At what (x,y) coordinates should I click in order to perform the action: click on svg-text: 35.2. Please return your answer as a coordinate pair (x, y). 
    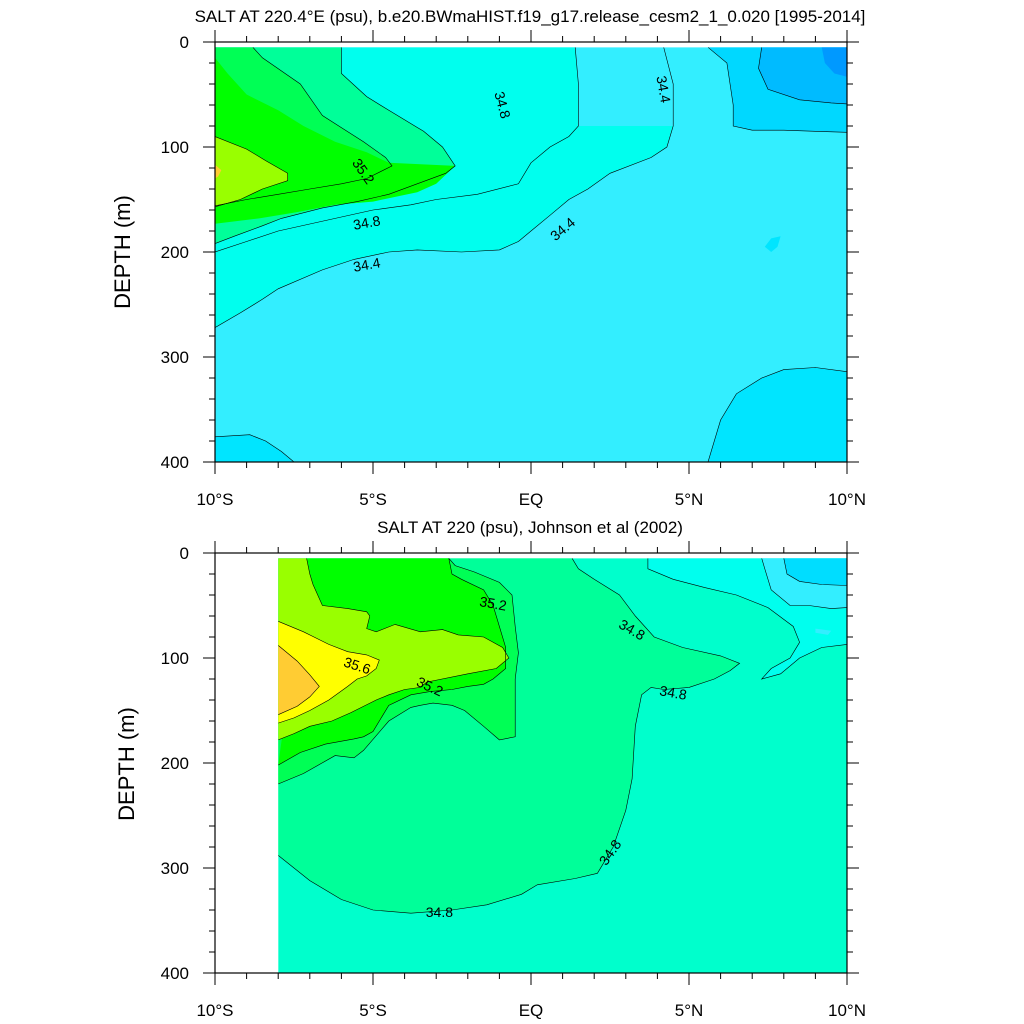
    Looking at the image, I should click on (493, 603).